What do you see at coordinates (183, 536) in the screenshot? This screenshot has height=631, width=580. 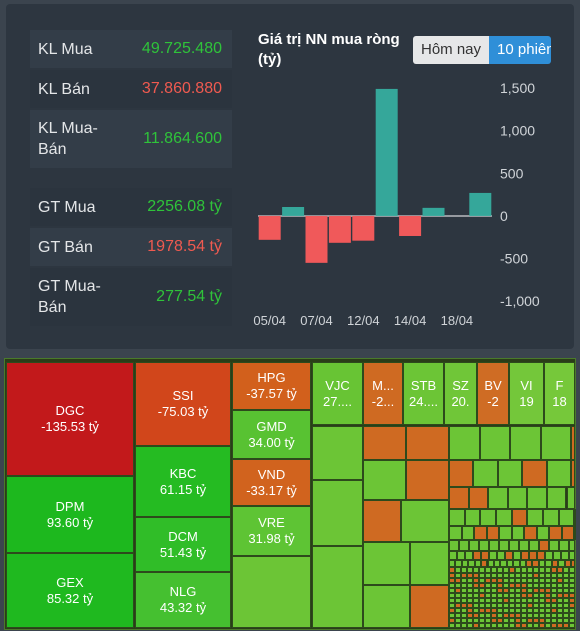 I see `tile-name: DCM` at bounding box center [183, 536].